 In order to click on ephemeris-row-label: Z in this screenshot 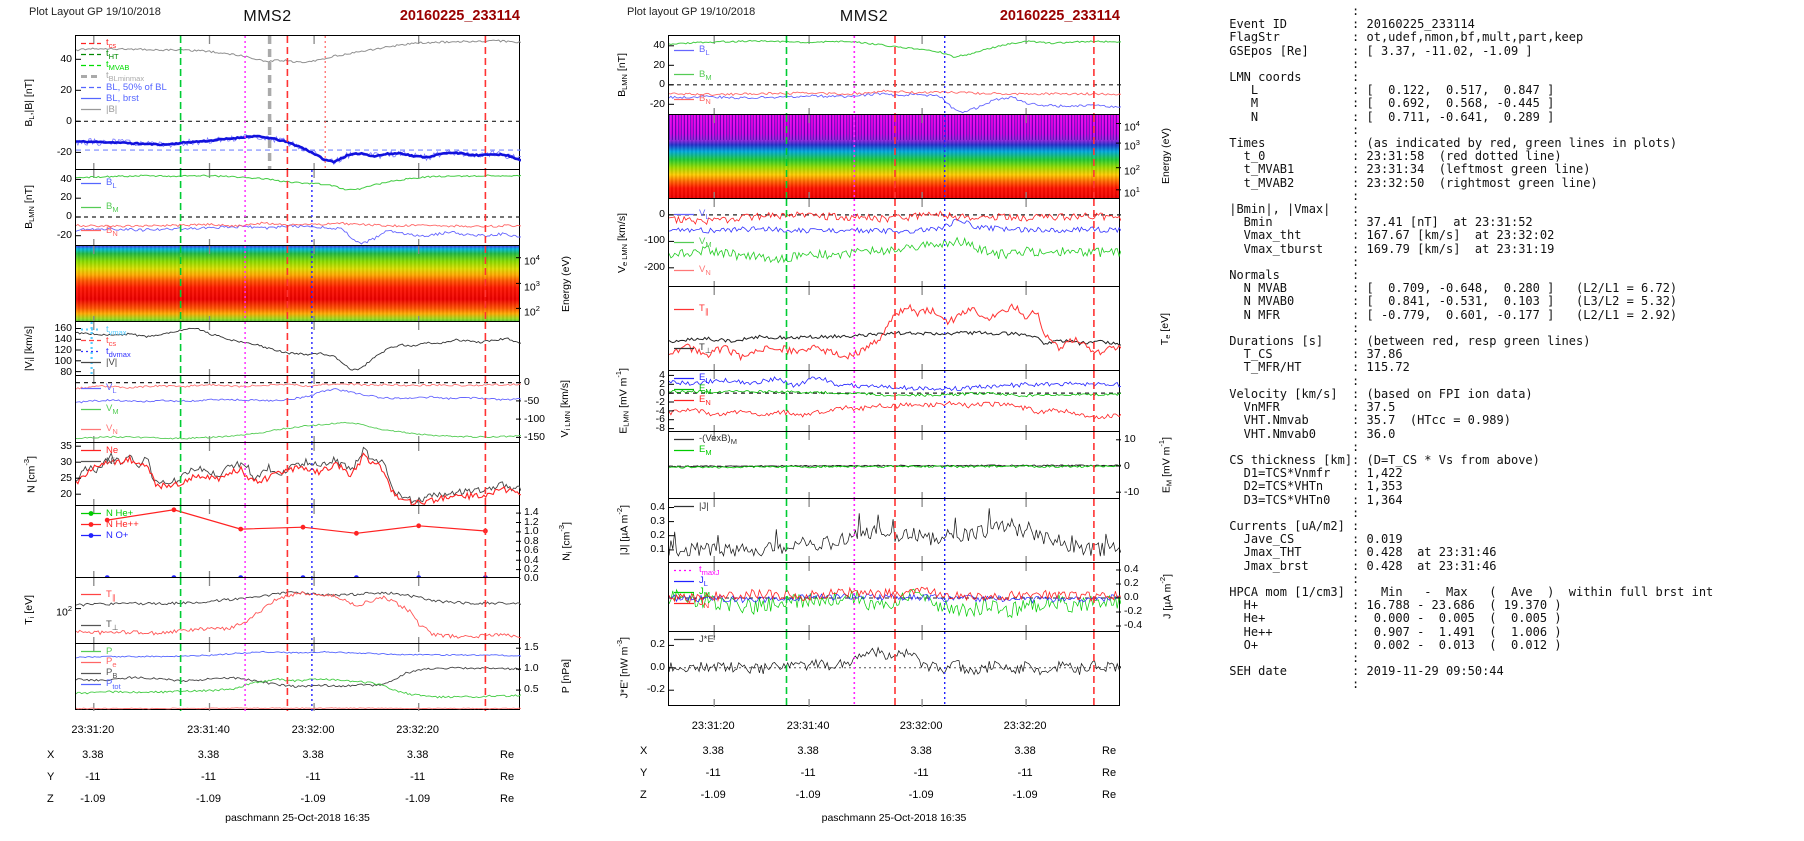, I will do `click(643, 795)`.